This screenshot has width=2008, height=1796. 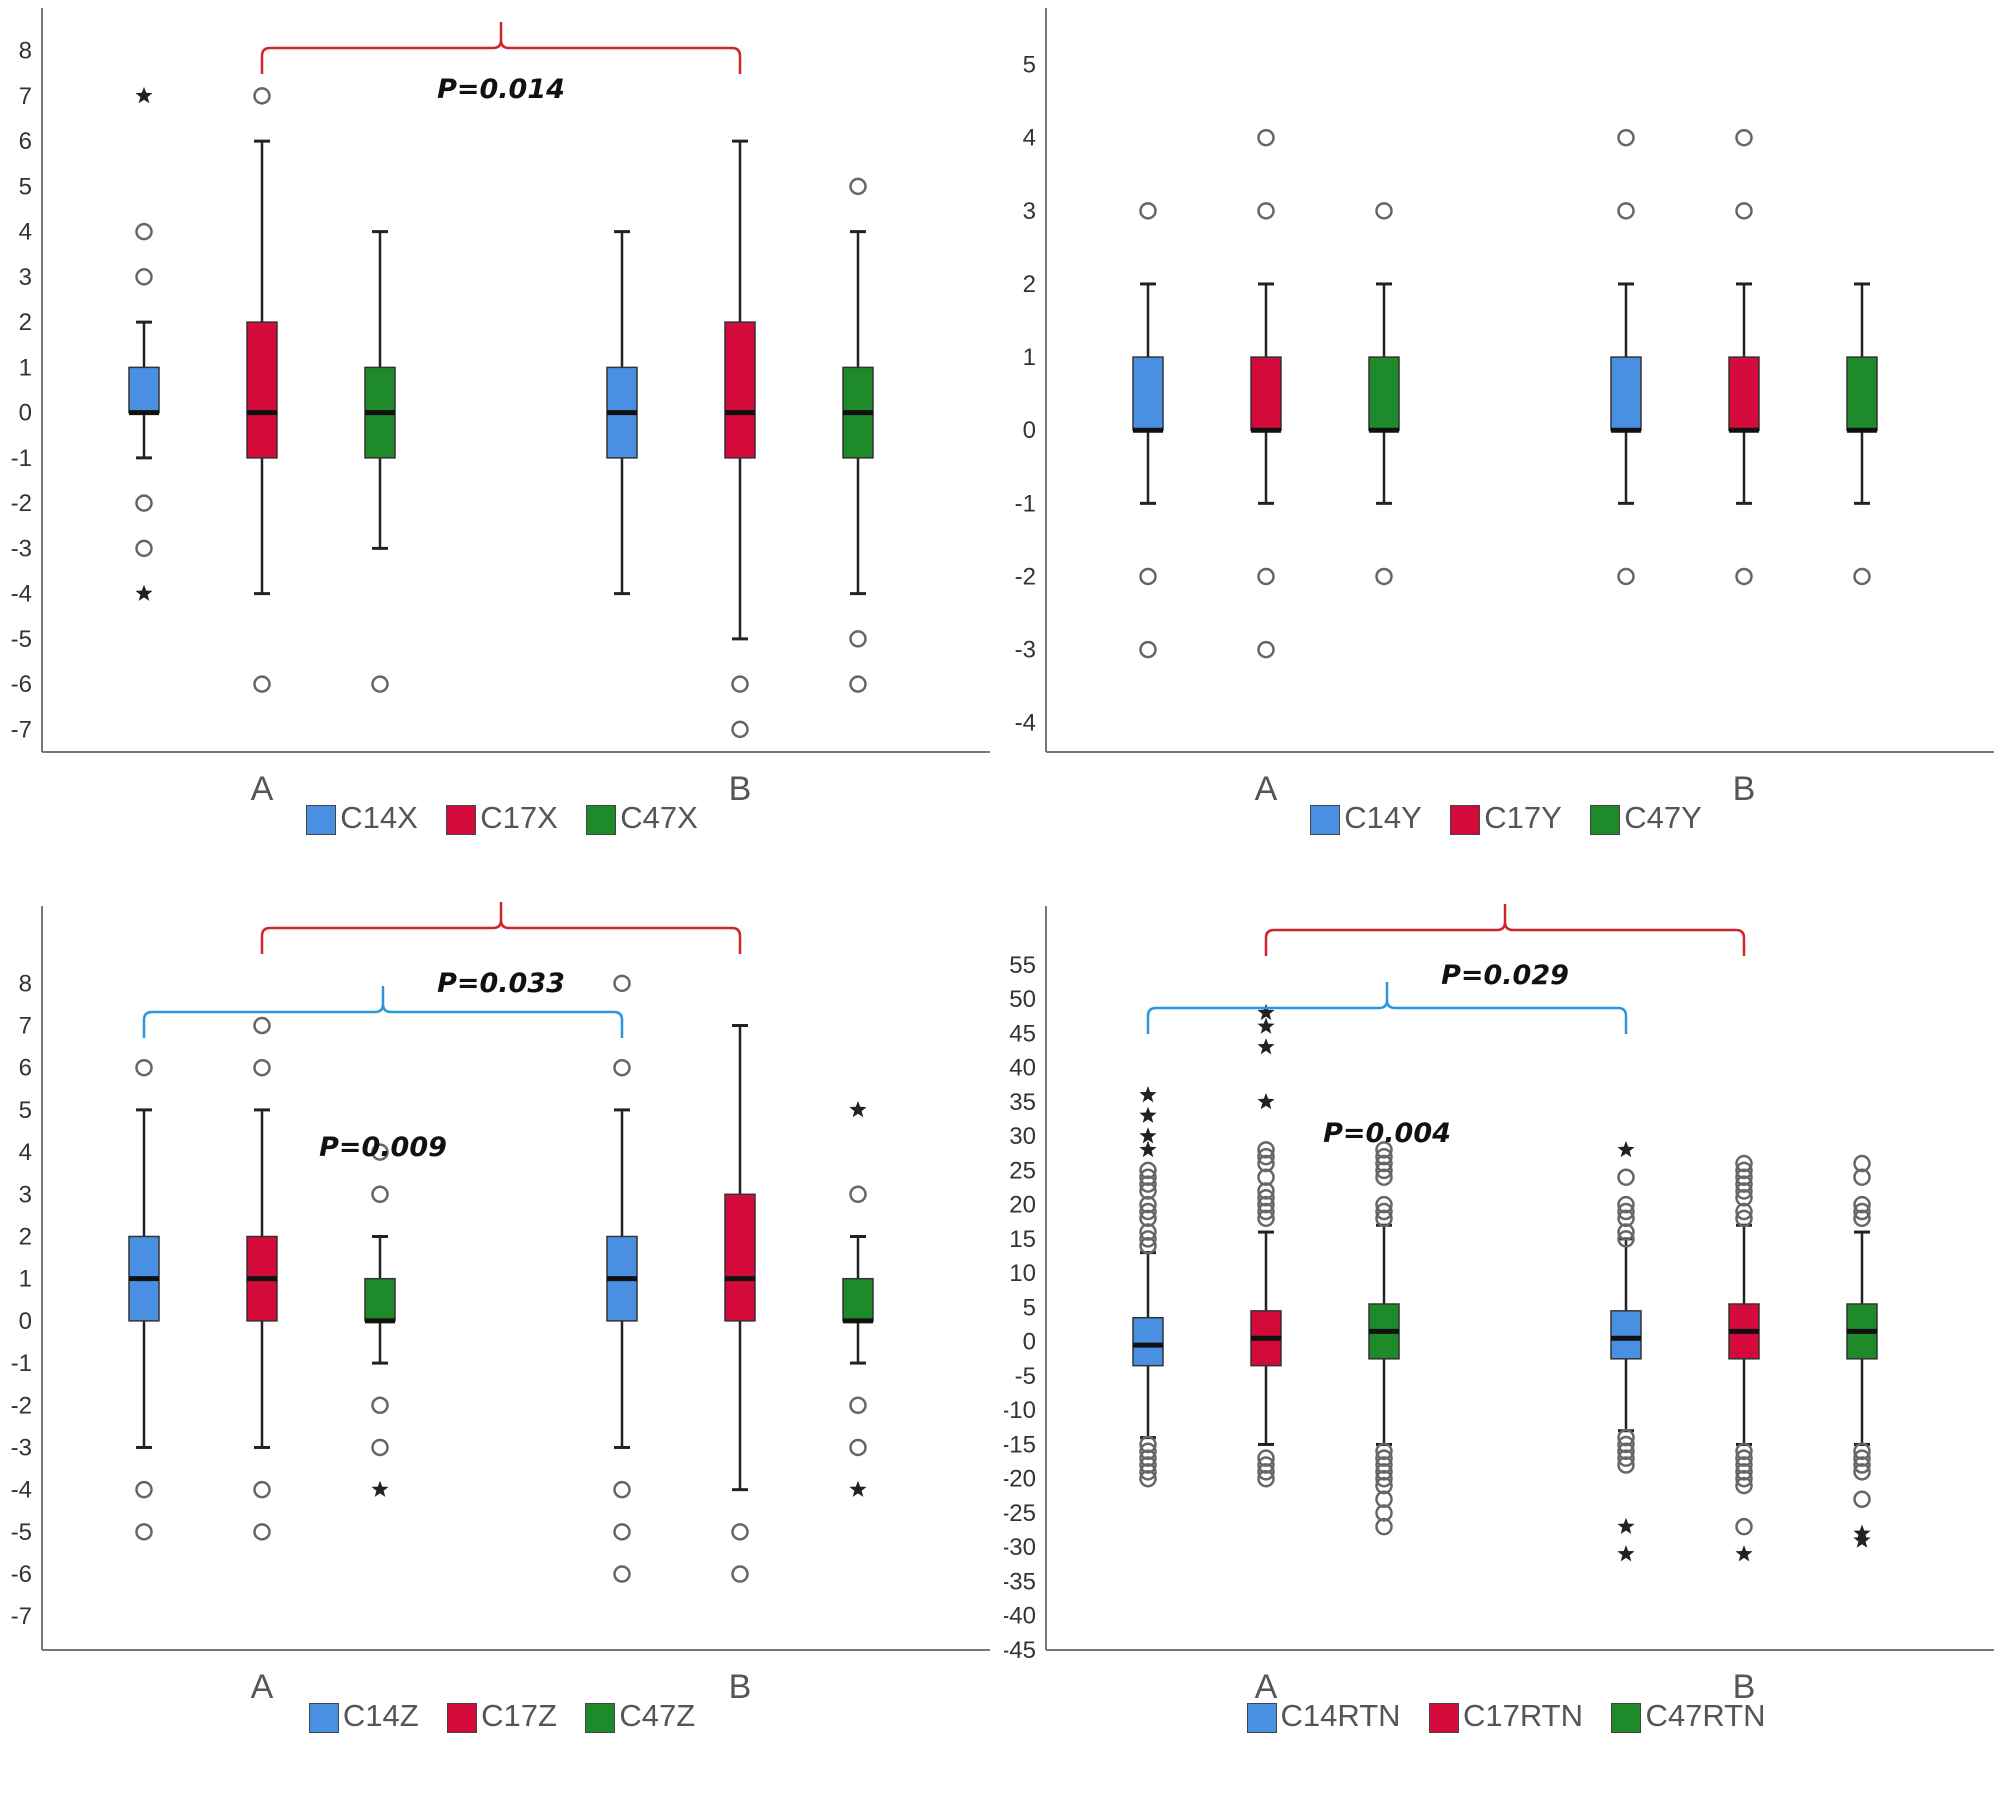 I want to click on legend-item-c17x: C17X, so click(x=502, y=818).